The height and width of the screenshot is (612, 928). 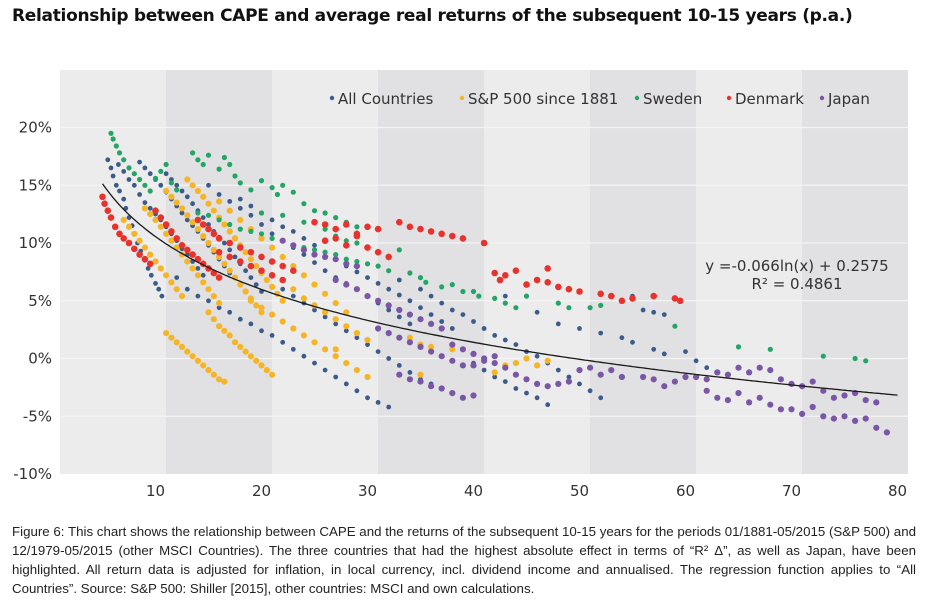 I want to click on legend-item: All Countries, so click(x=381, y=99).